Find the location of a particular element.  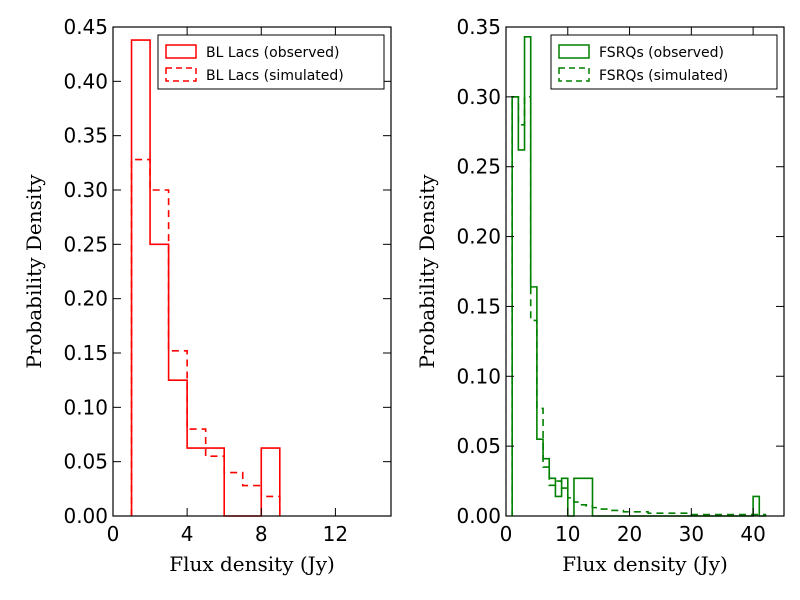

x-tick-label: 12 is located at coordinates (335, 534).